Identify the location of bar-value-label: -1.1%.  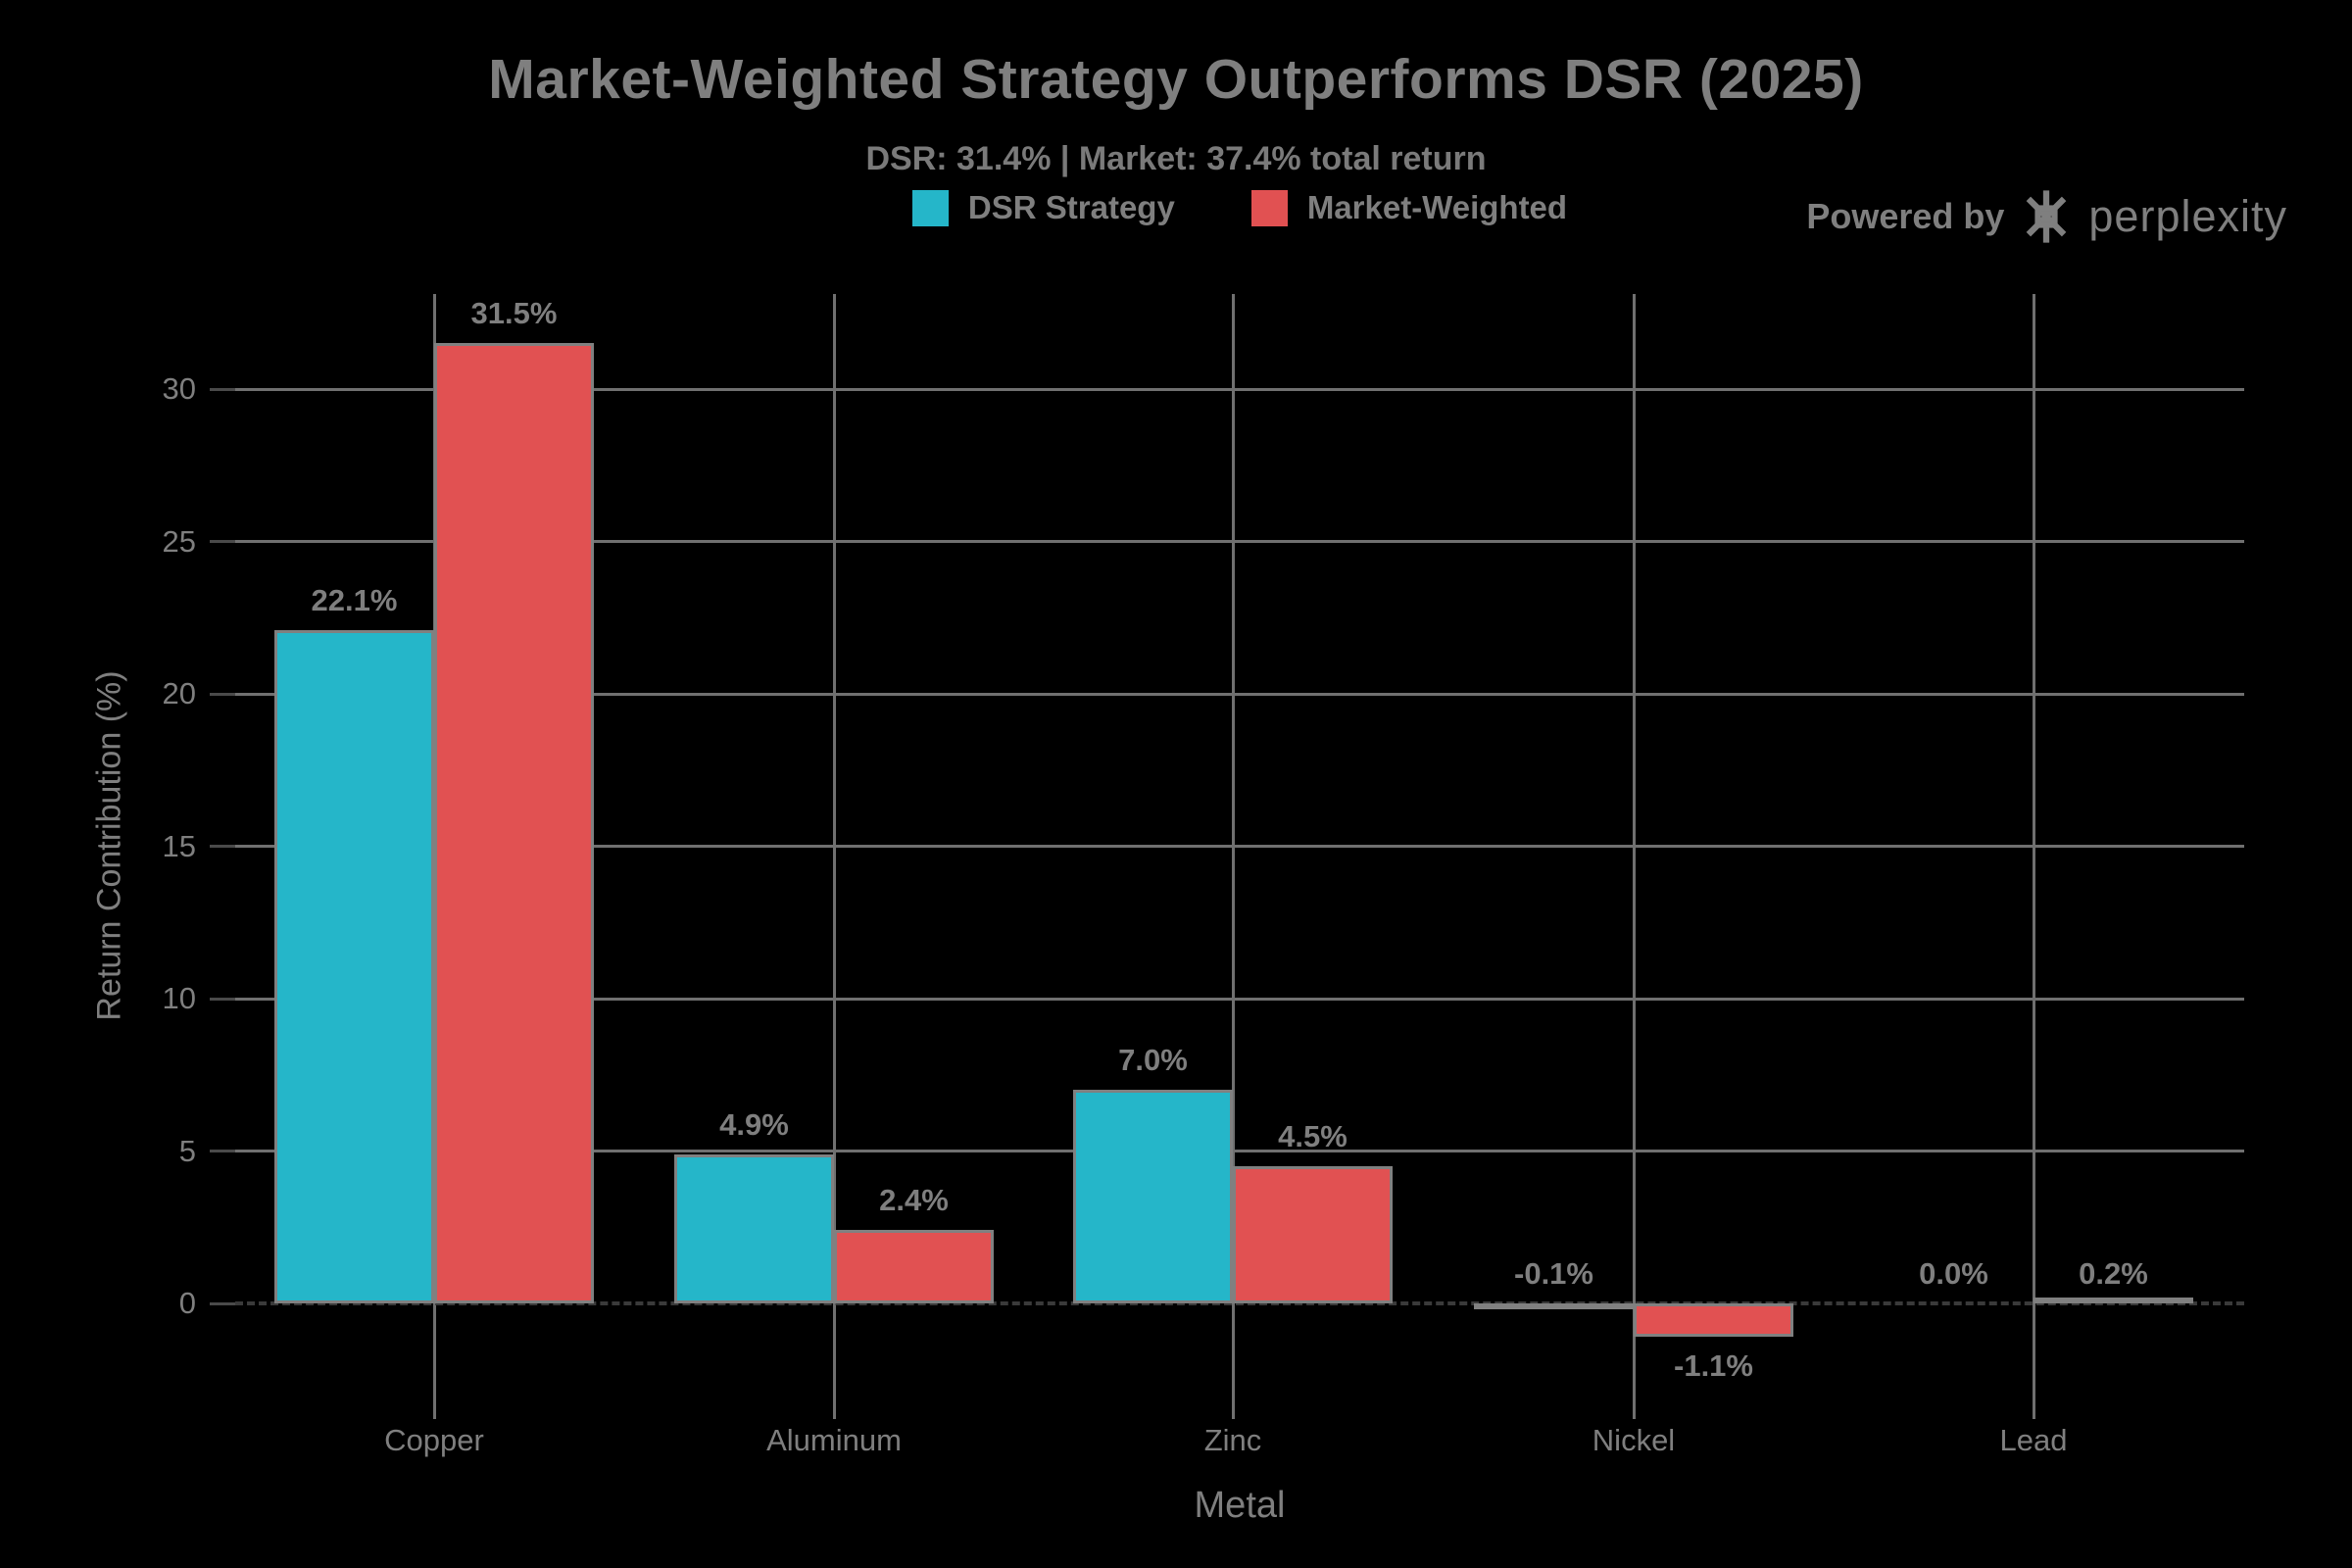
(1713, 1366).